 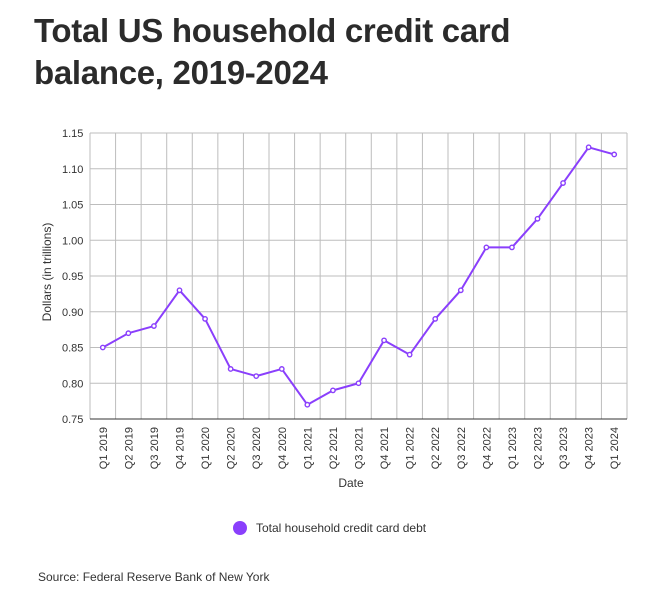 What do you see at coordinates (72, 420) in the screenshot?
I see `y-tick-label: 0.75` at bounding box center [72, 420].